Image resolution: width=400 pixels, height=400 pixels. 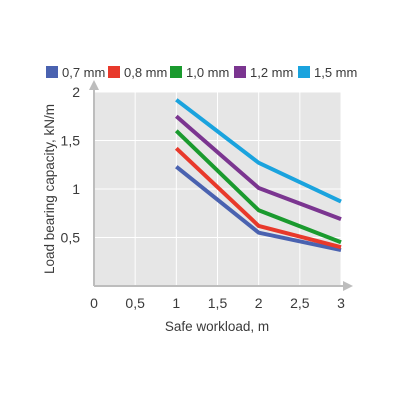 I want to click on y-tick-label: 1, so click(x=76, y=189).